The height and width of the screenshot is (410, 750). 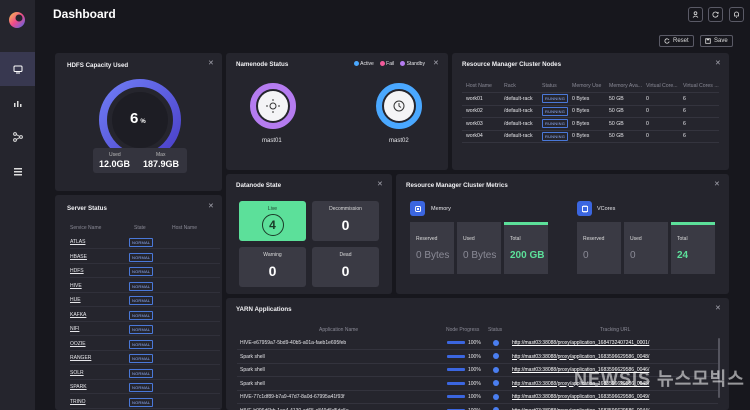 What do you see at coordinates (590, 124) in the screenshot?
I see `table-row: work03/default-rack RUNNING 0 Bytes 50 GB 0 6` at bounding box center [590, 124].